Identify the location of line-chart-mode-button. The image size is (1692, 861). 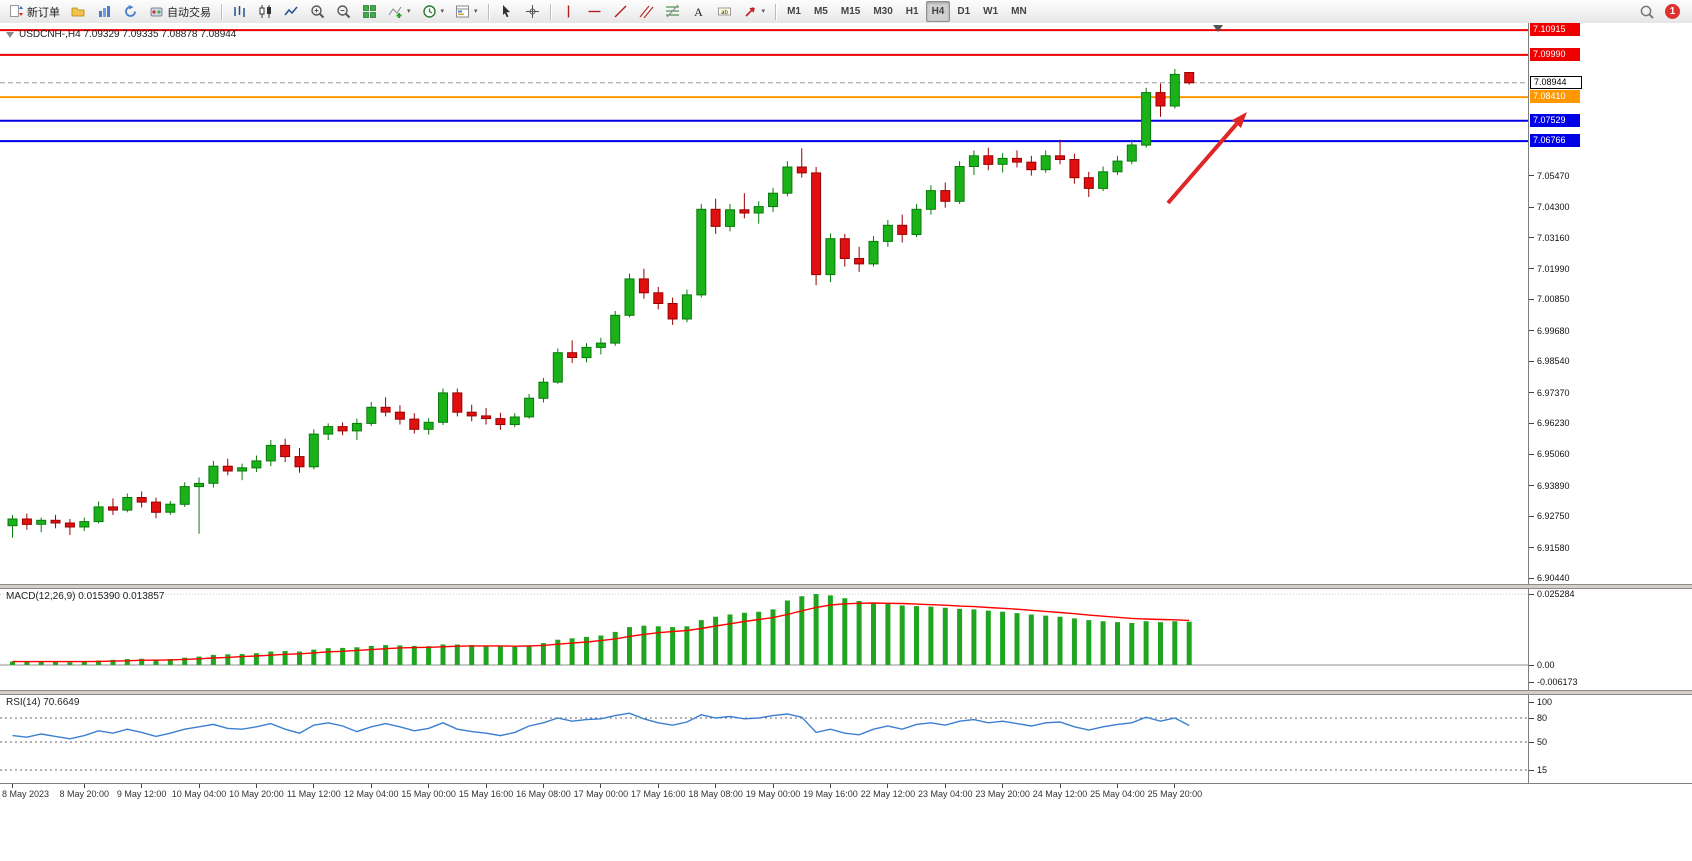
(291, 11).